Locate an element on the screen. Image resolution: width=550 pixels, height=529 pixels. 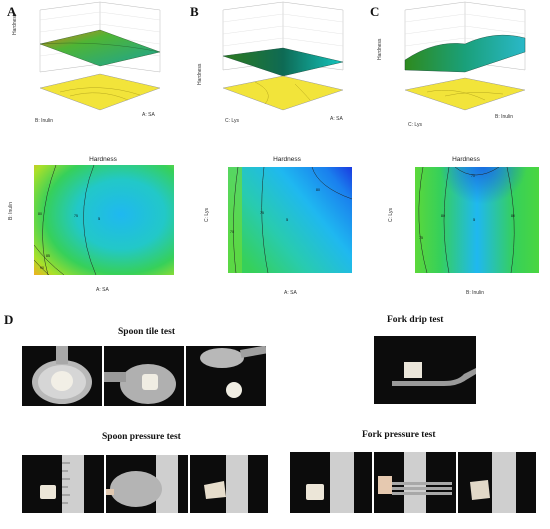
contour-a-center: 5 is located at coordinates (99, 218).